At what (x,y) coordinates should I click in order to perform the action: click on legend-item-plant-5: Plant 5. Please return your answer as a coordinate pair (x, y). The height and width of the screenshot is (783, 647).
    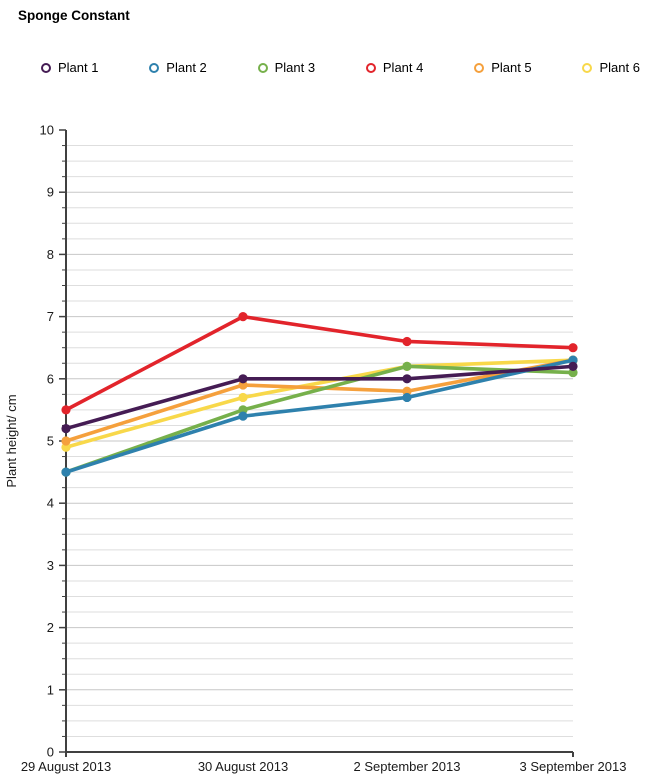
    Looking at the image, I should click on (528, 67).